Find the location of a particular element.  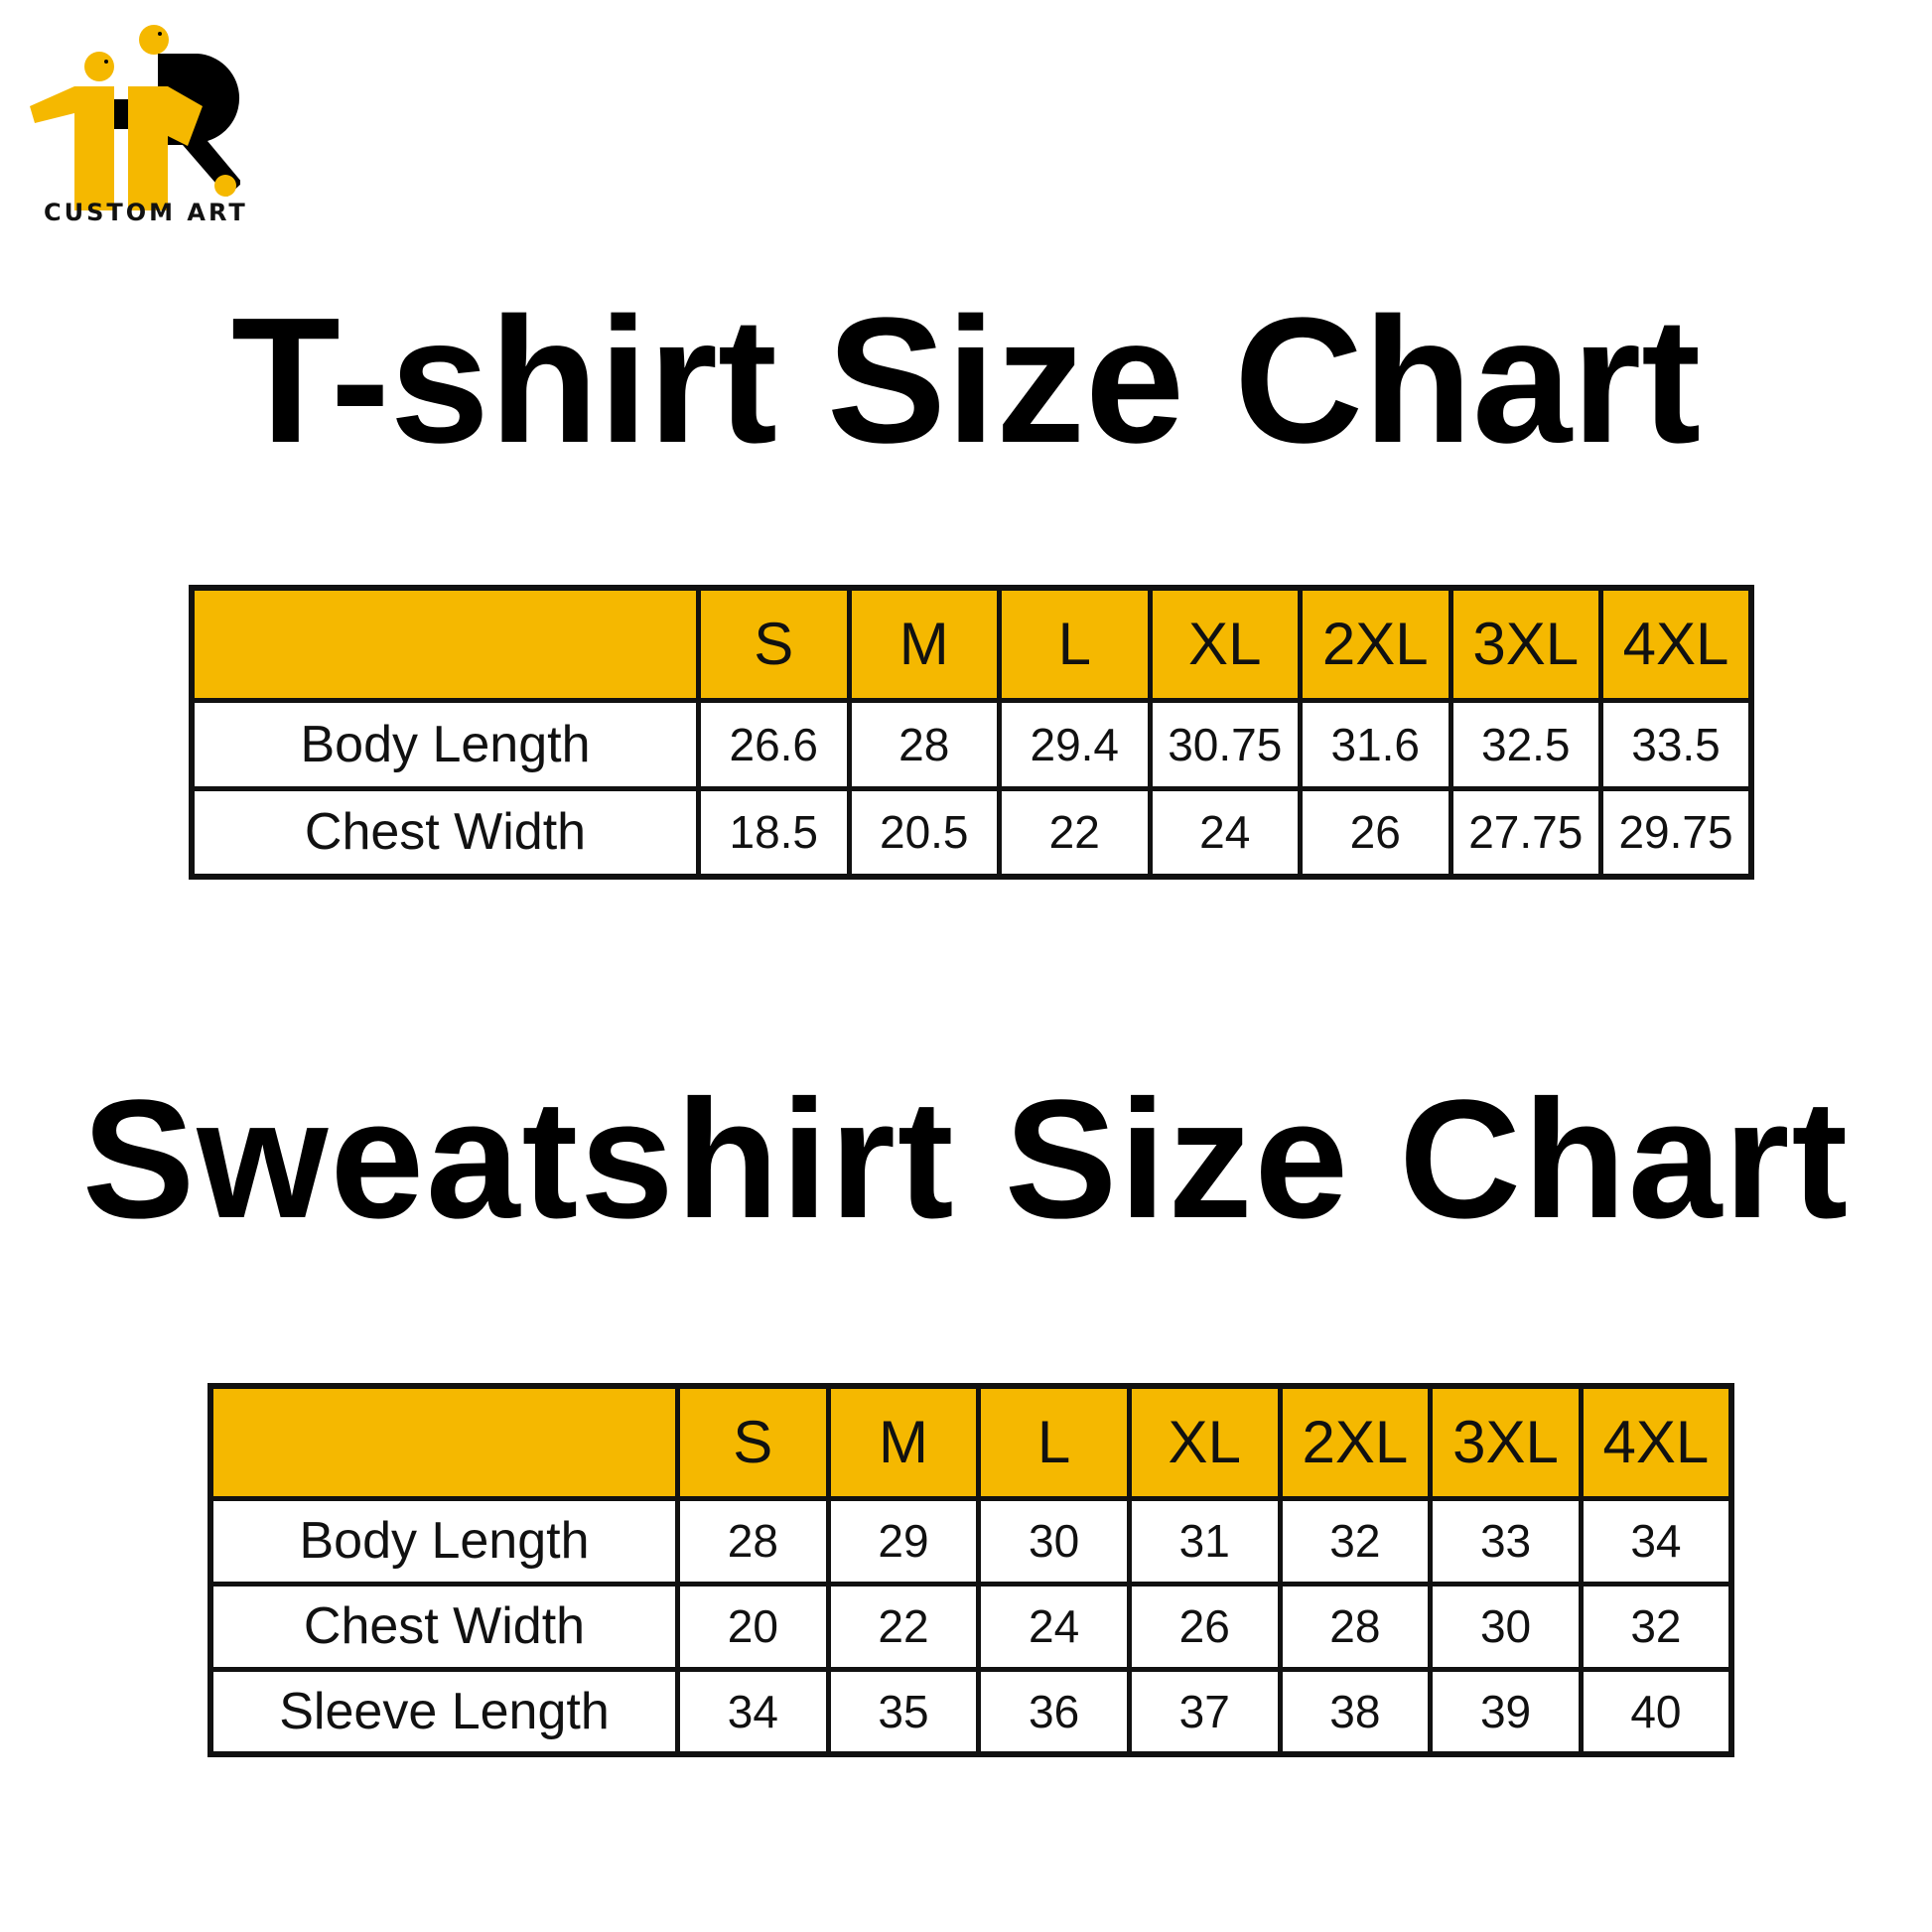

cell: 33 is located at coordinates (1506, 1541).